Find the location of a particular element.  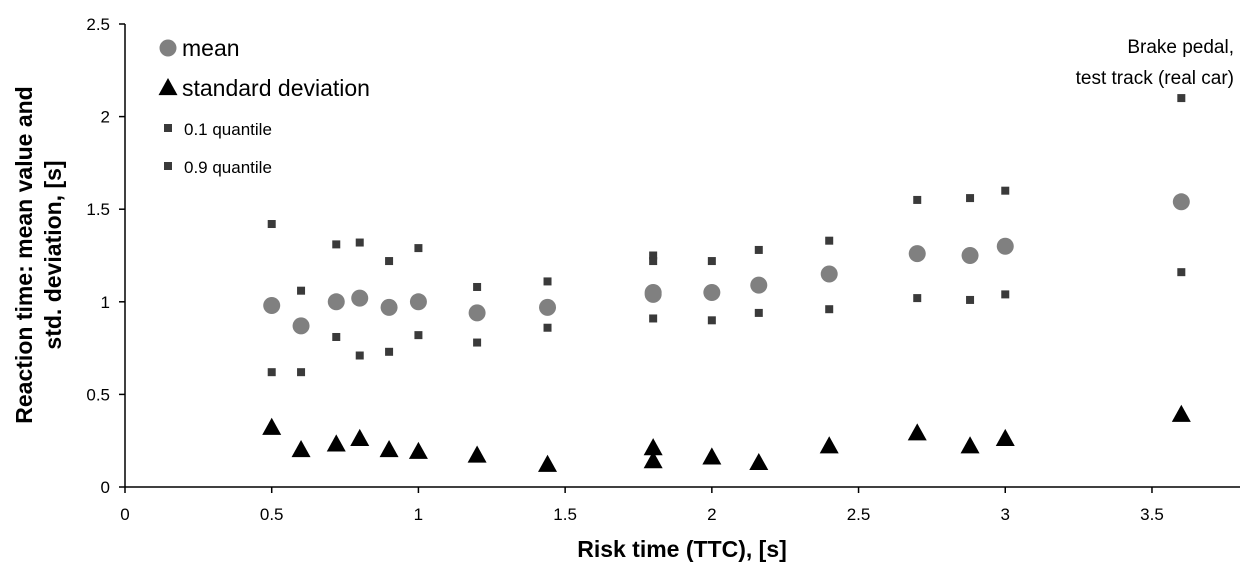

y-tick-label: 1 is located at coordinates (105, 302).